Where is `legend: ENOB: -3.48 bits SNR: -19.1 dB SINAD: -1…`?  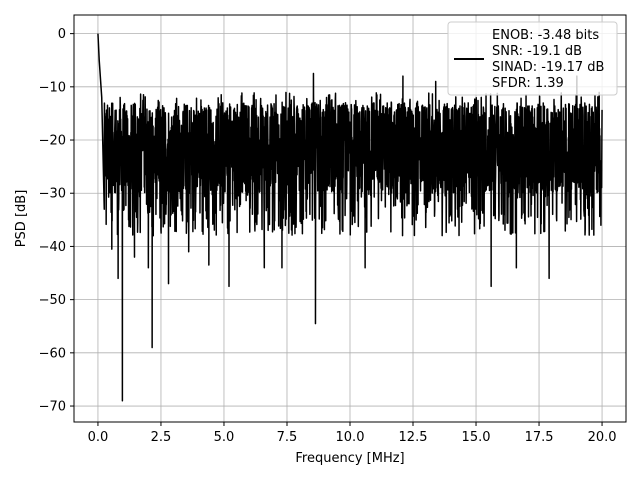 legend: ENOB: -3.48 bits SNR: -19.1 dB SINAD: -1… is located at coordinates (532, 58).